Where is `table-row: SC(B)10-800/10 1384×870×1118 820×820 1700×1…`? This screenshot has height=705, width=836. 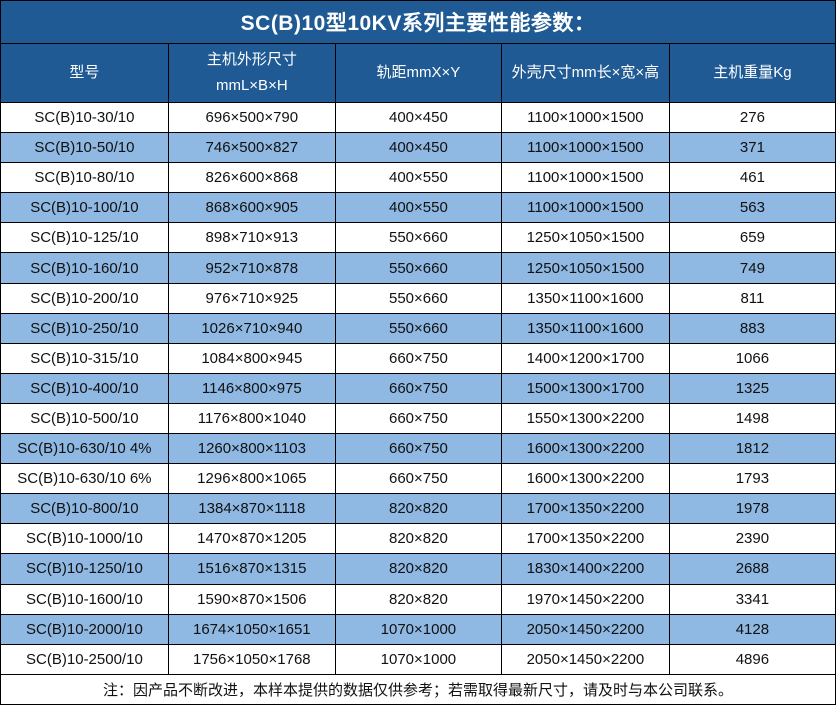
table-row: SC(B)10-800/10 1384×870×1118 820×820 1700×1… is located at coordinates (418, 509).